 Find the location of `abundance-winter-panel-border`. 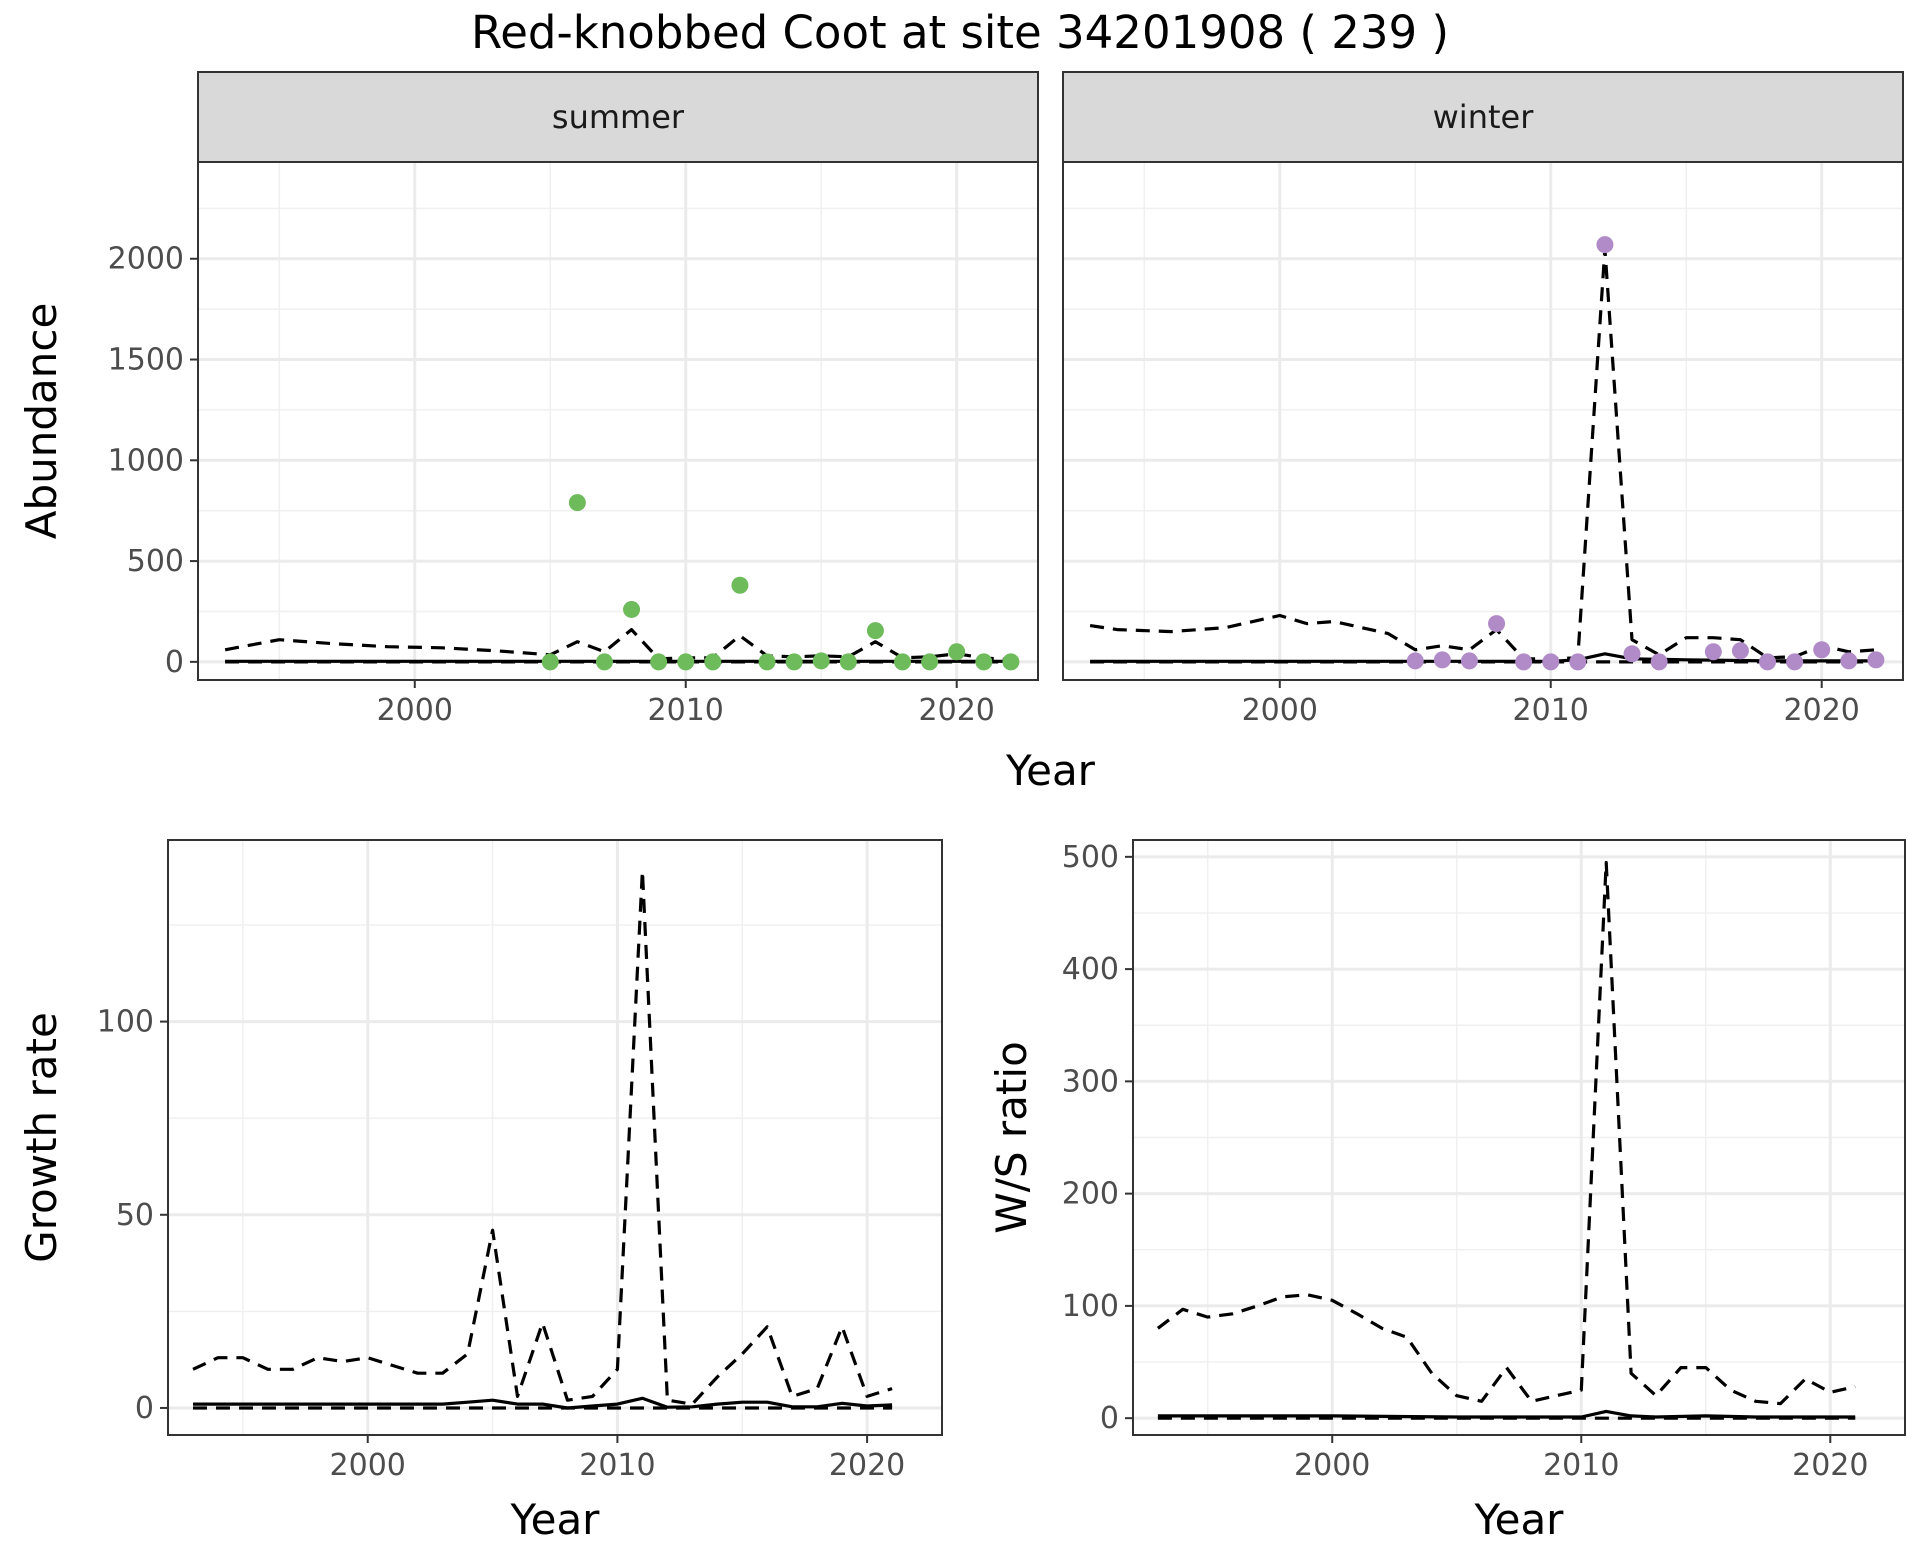

abundance-winter-panel-border is located at coordinates (1483, 421).